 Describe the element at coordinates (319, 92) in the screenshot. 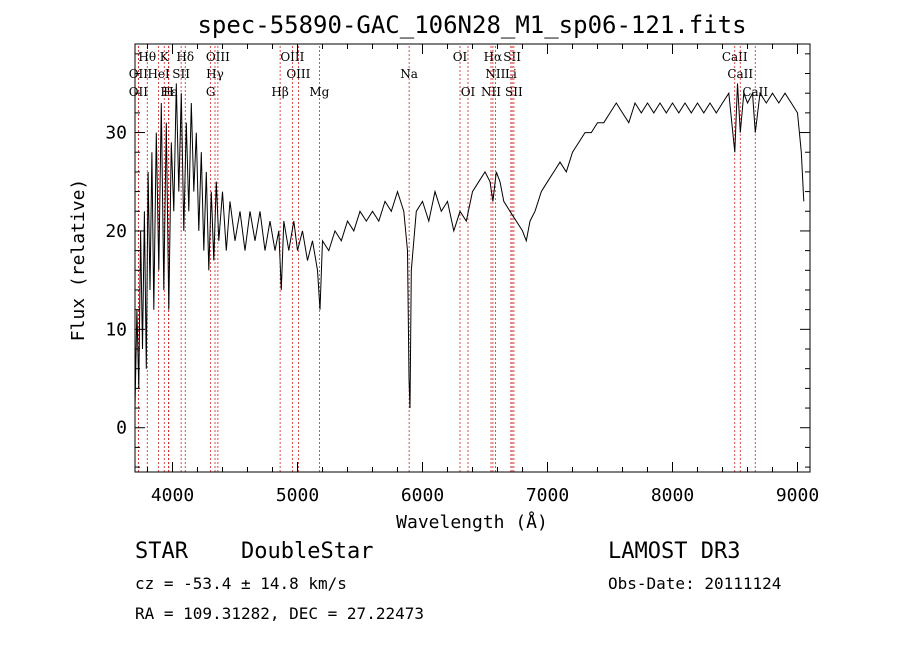

I see `line-label-23: Mg` at that location.